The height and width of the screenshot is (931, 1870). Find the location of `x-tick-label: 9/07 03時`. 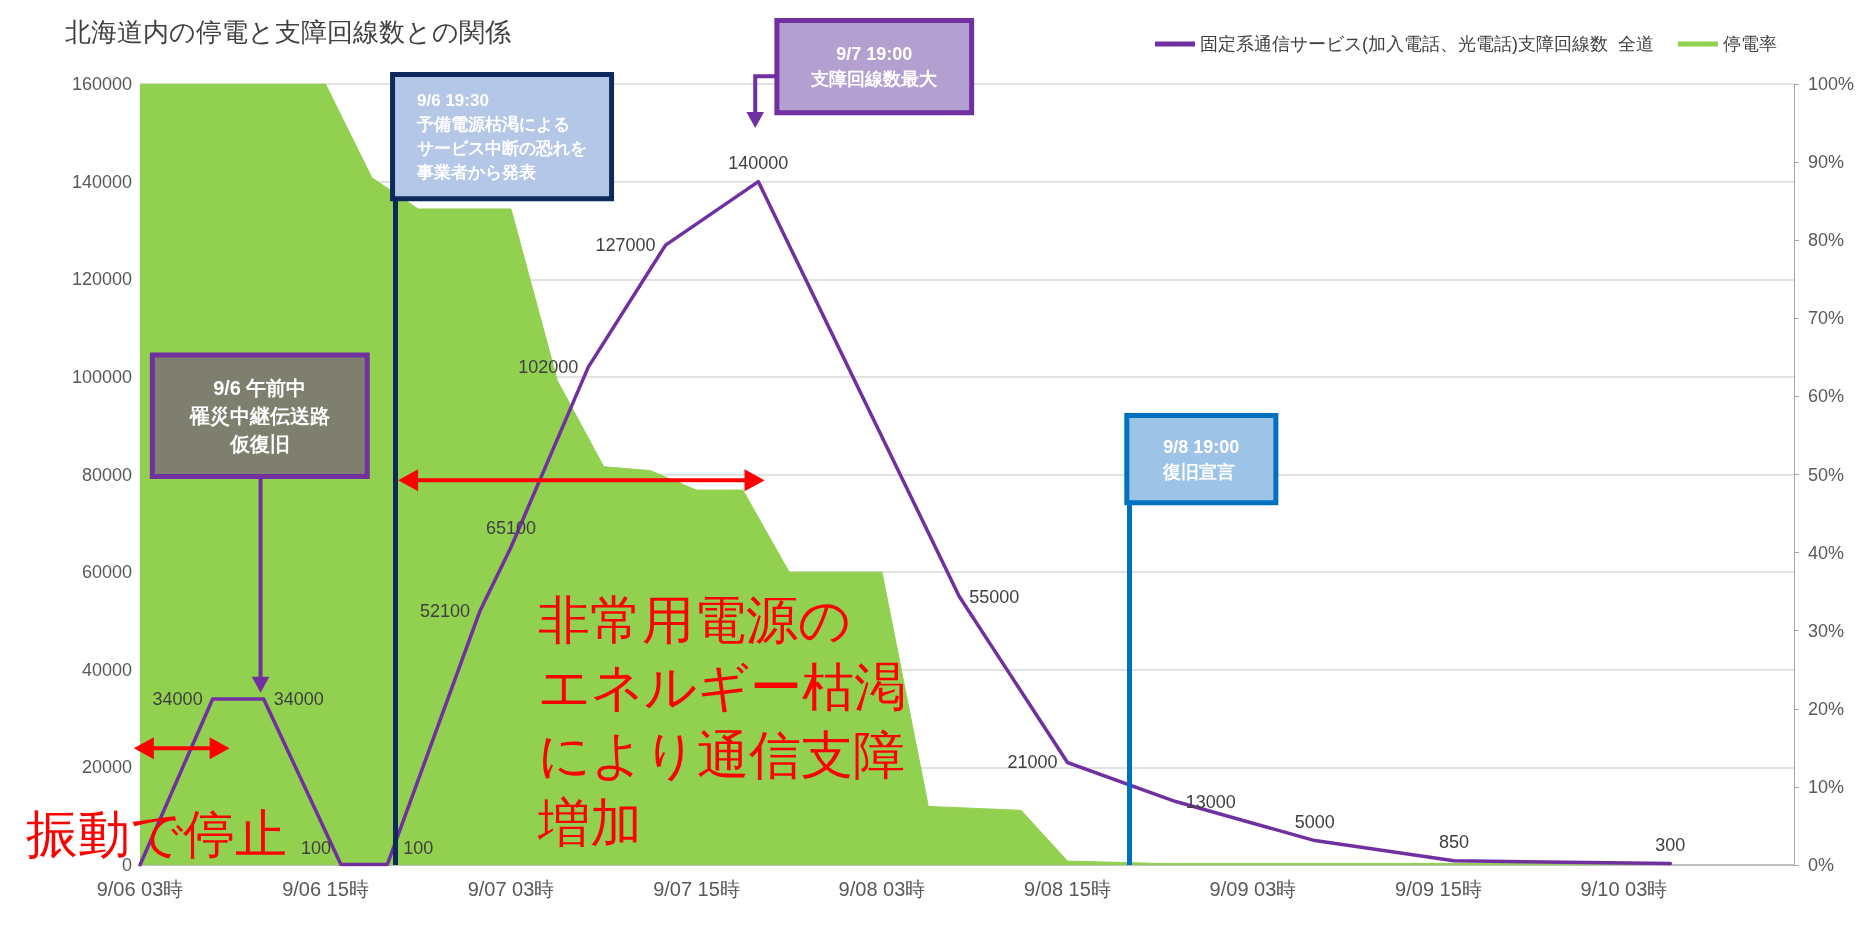

x-tick-label: 9/07 03時 is located at coordinates (511, 889).